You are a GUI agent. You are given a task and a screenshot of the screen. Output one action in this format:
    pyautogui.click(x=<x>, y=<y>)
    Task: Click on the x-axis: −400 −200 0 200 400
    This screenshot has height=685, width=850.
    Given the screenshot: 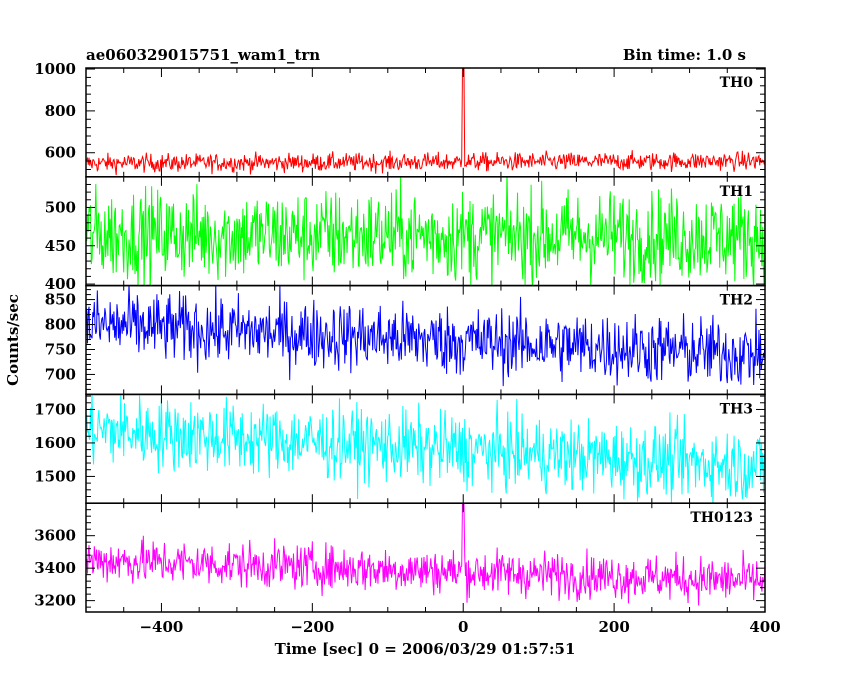 What is the action you would take?
    pyautogui.click(x=459, y=627)
    